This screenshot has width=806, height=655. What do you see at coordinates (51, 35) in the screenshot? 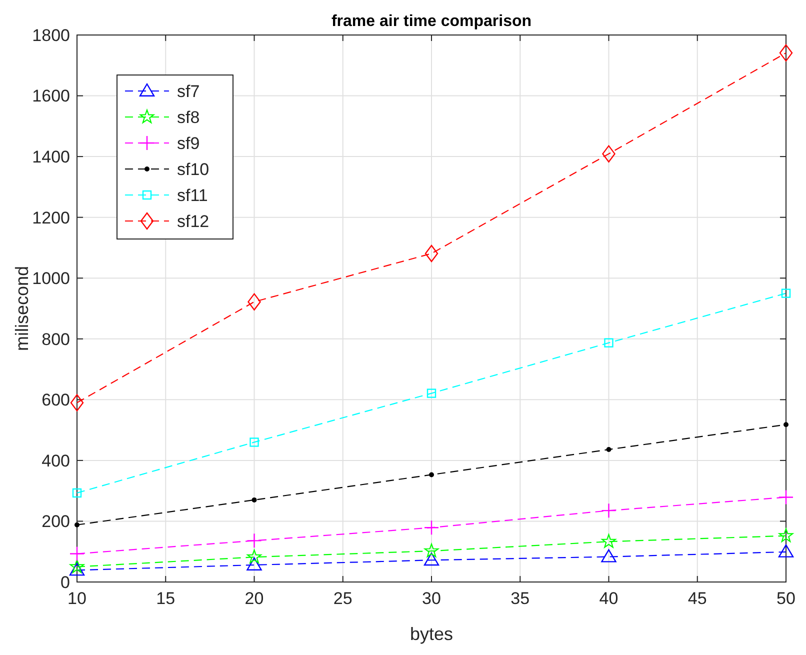
I see `y-tick-label: 1800` at bounding box center [51, 35].